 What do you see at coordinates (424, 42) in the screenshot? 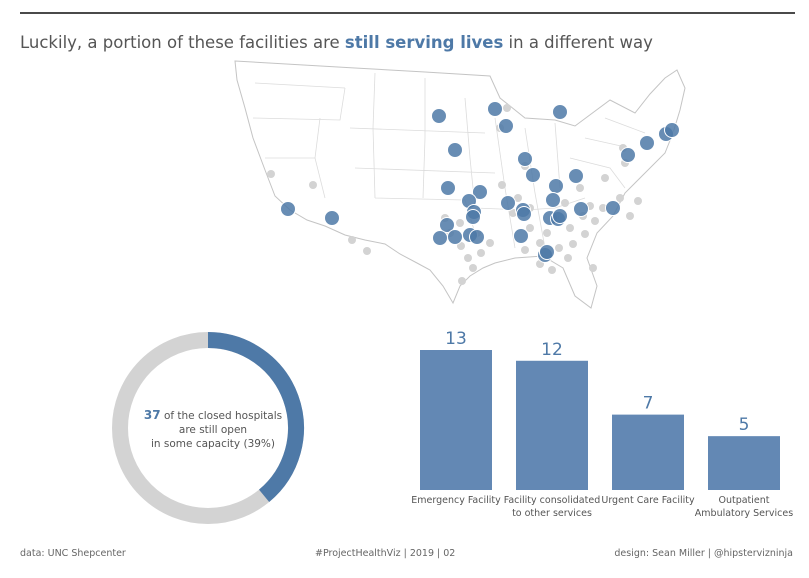
I see `title-highlight: still serving lives` at bounding box center [424, 42].